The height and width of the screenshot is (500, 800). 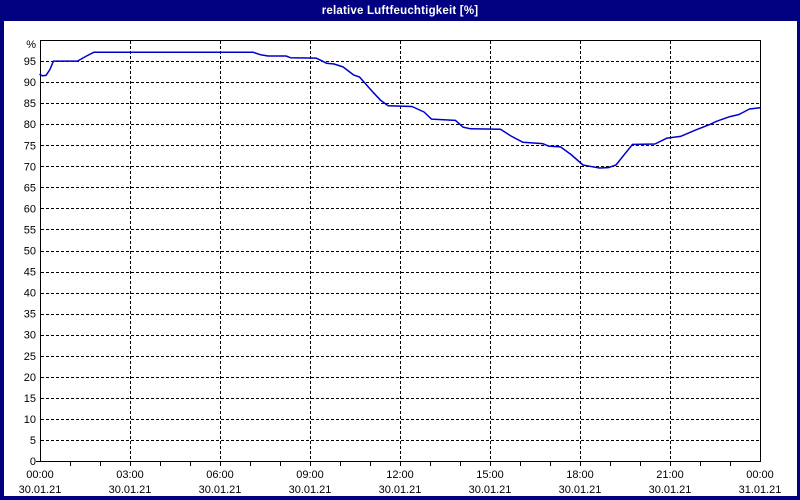 What do you see at coordinates (400, 475) in the screenshot?
I see `x-tick-time-label: 12:00` at bounding box center [400, 475].